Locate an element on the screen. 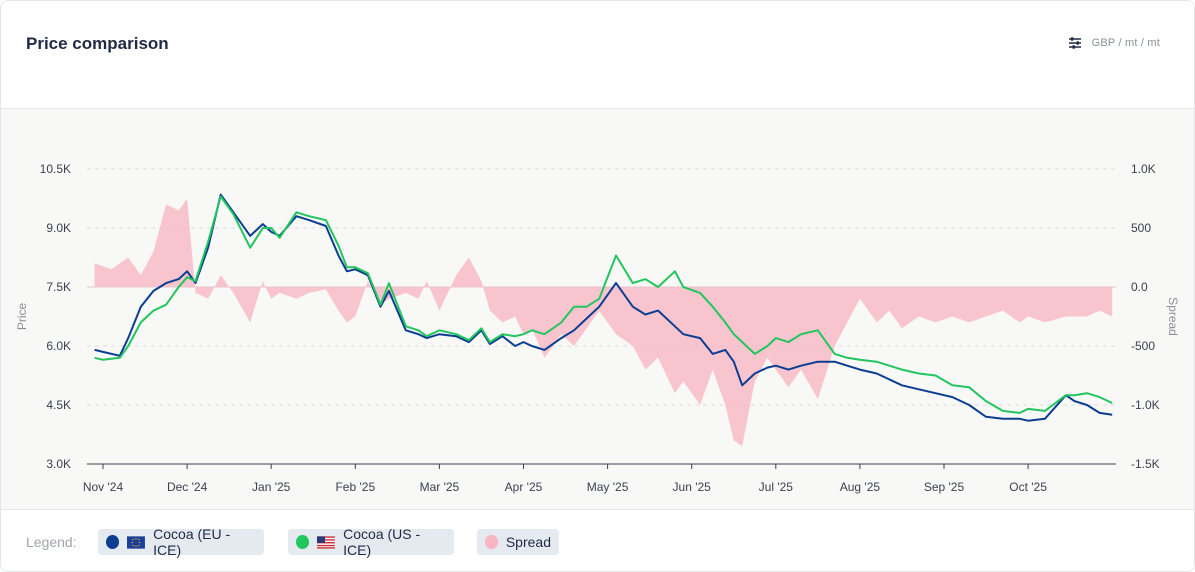  legend-item-us-label: Cocoa (US - ICE) is located at coordinates (382, 542).